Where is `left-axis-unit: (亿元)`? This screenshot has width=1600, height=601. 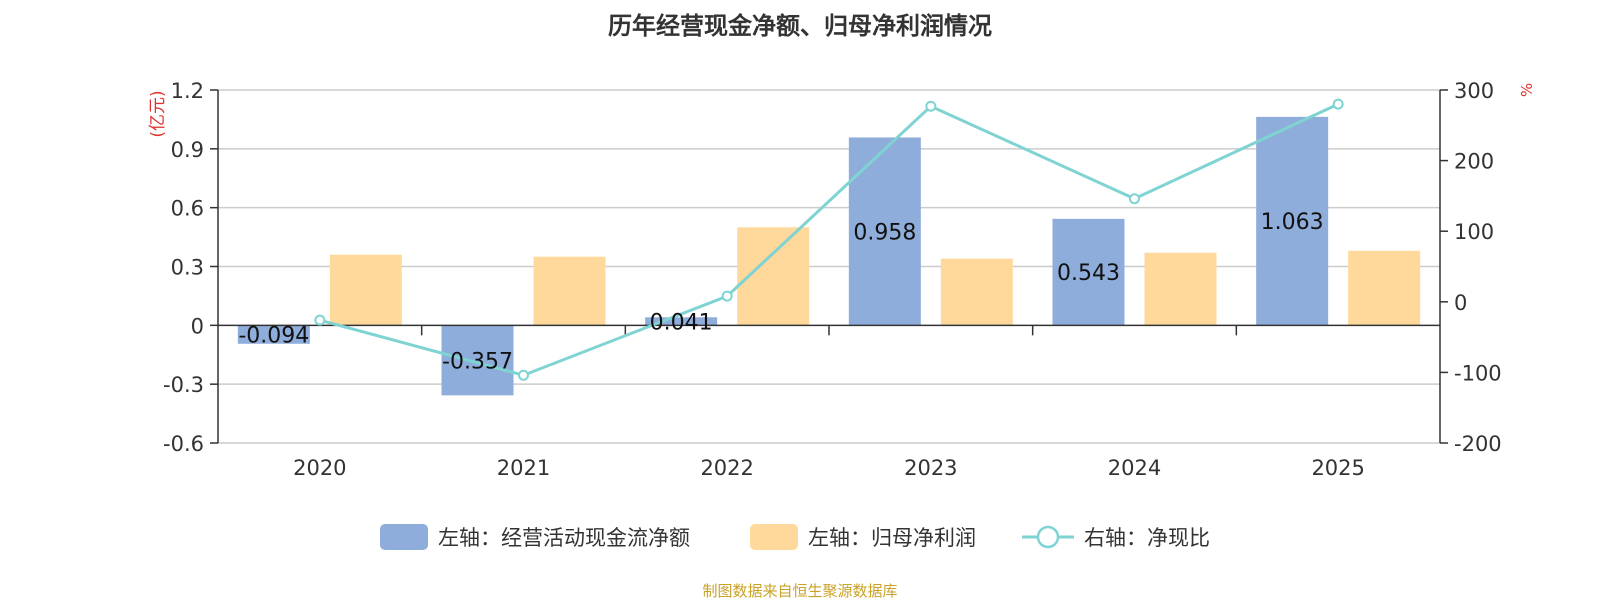
left-axis-unit: (亿元) is located at coordinates (158, 113).